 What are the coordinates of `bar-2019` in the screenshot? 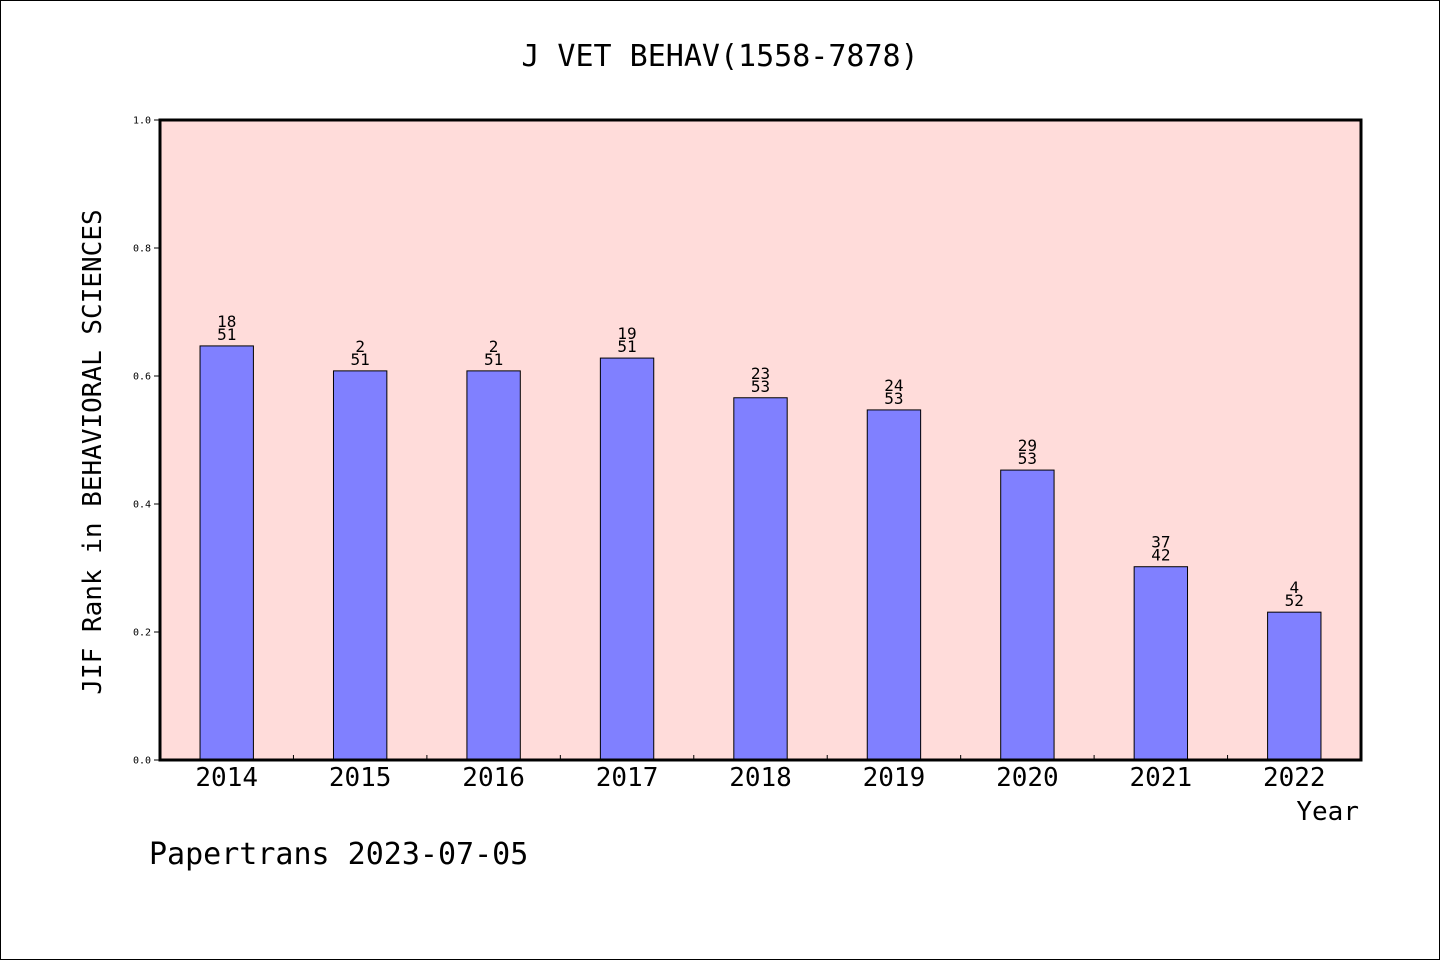 It's located at (894, 585).